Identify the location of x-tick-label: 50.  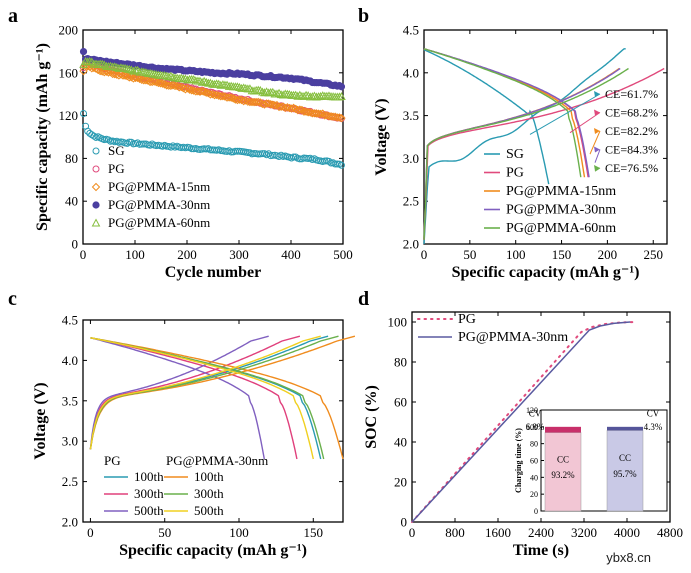
(469, 254).